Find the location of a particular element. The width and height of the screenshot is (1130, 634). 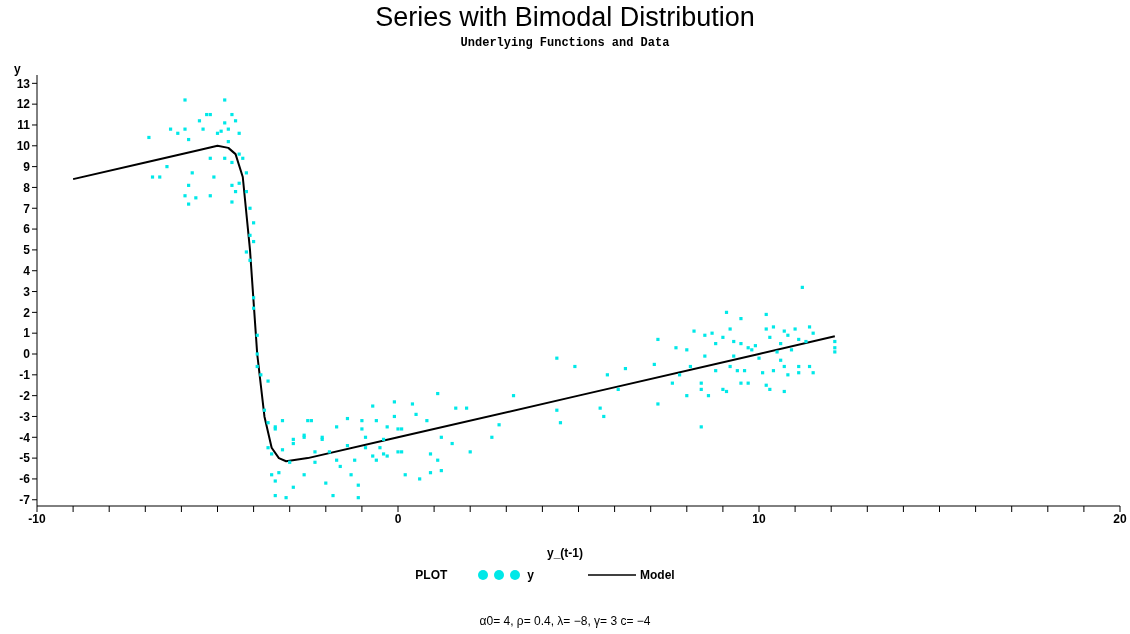

y-tick-label: 3 is located at coordinates (27, 291).